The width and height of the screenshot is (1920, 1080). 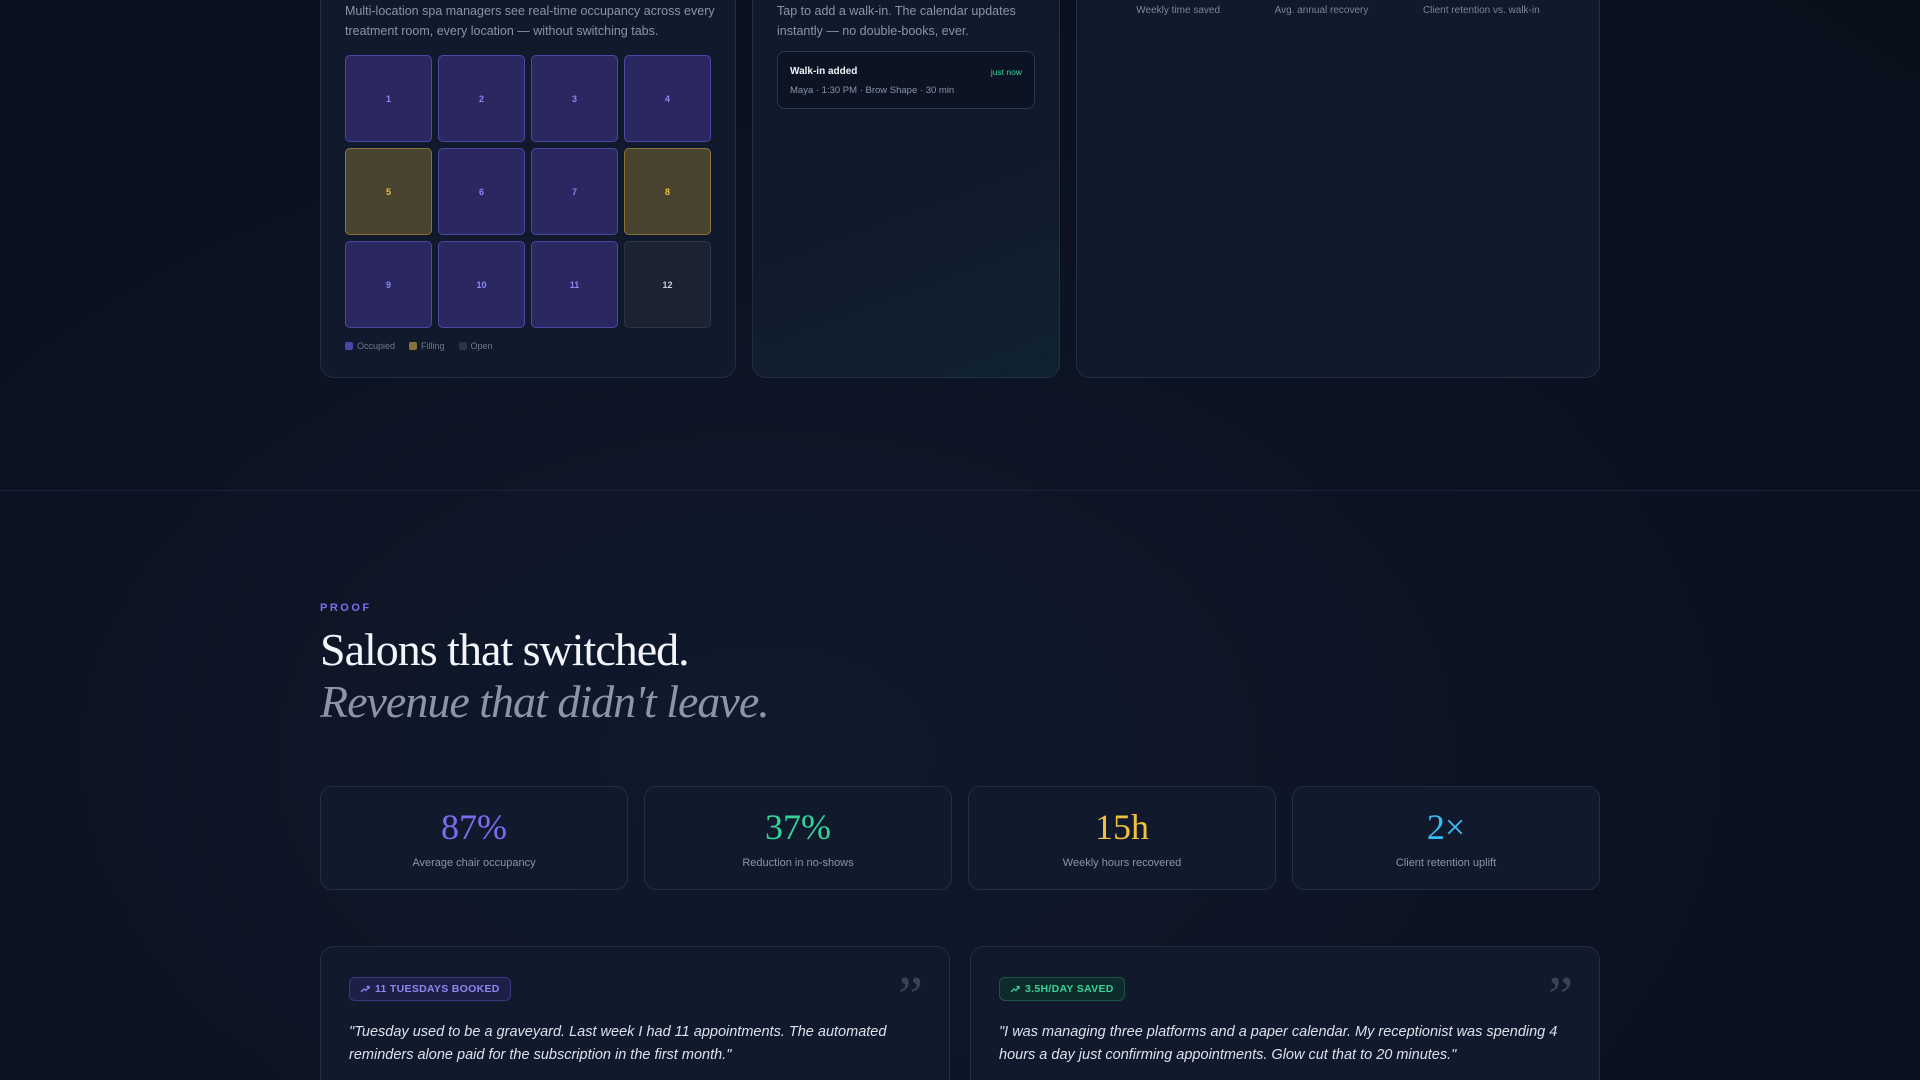 What do you see at coordinates (1321, 10) in the screenshot?
I see `stat-label: Avg. annual recovery` at bounding box center [1321, 10].